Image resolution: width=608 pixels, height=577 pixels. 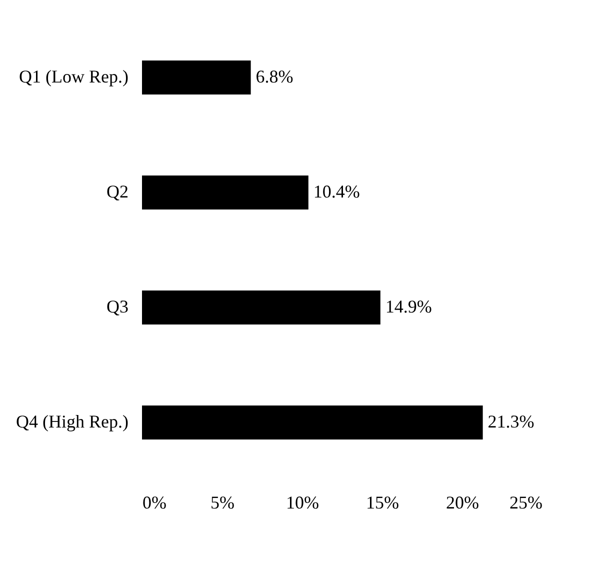 I want to click on x-tick-label: 20%, so click(x=462, y=502).